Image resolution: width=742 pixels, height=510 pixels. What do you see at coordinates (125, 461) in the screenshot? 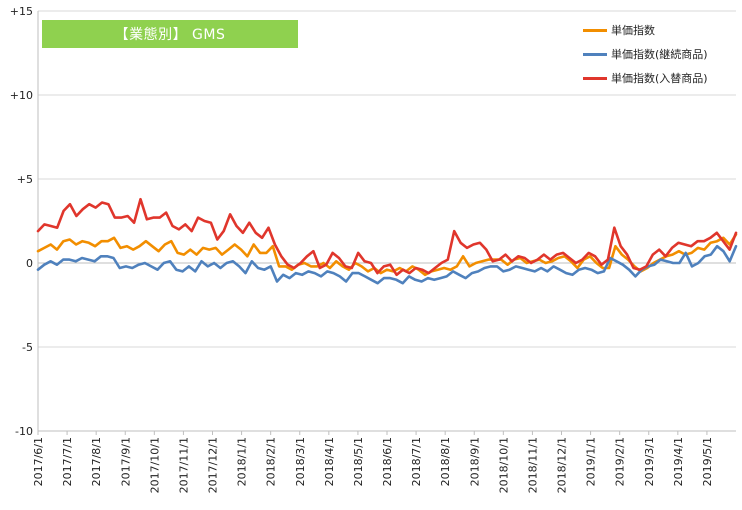
I see `x-tick-label: 2017/9/1` at bounding box center [125, 461].